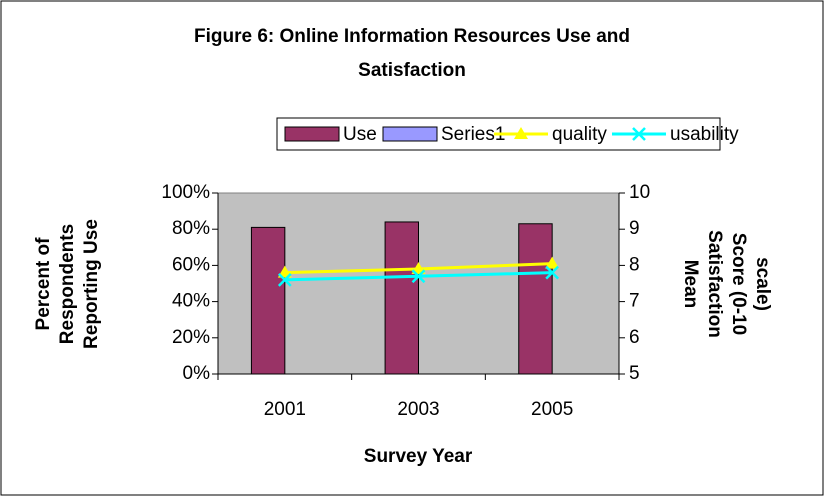 The image size is (825, 497). I want to click on y-tick-label: 20%, so click(191, 337).